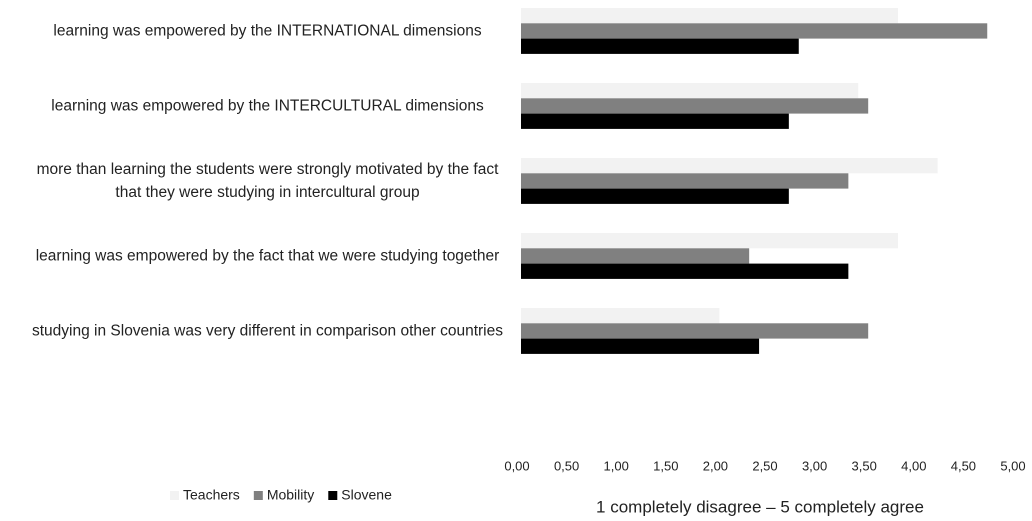  I want to click on x-tick-label: 1,50, so click(665, 465).